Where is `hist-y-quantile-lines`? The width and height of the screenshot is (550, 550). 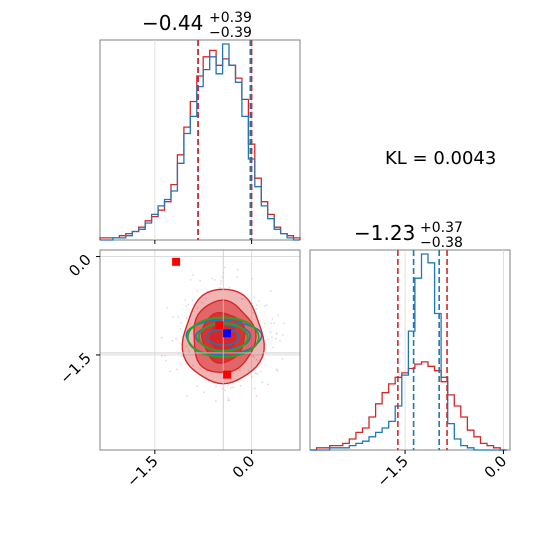 hist-y-quantile-lines is located at coordinates (422, 350).